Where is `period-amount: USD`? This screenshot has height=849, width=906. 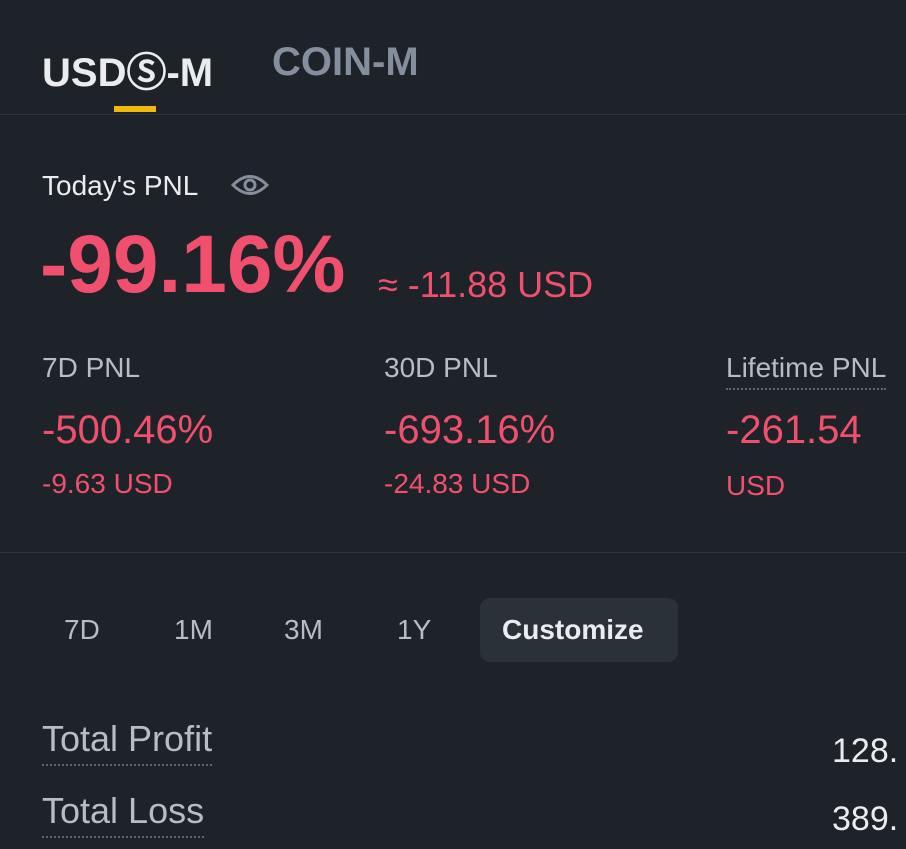 period-amount: USD is located at coordinates (756, 485).